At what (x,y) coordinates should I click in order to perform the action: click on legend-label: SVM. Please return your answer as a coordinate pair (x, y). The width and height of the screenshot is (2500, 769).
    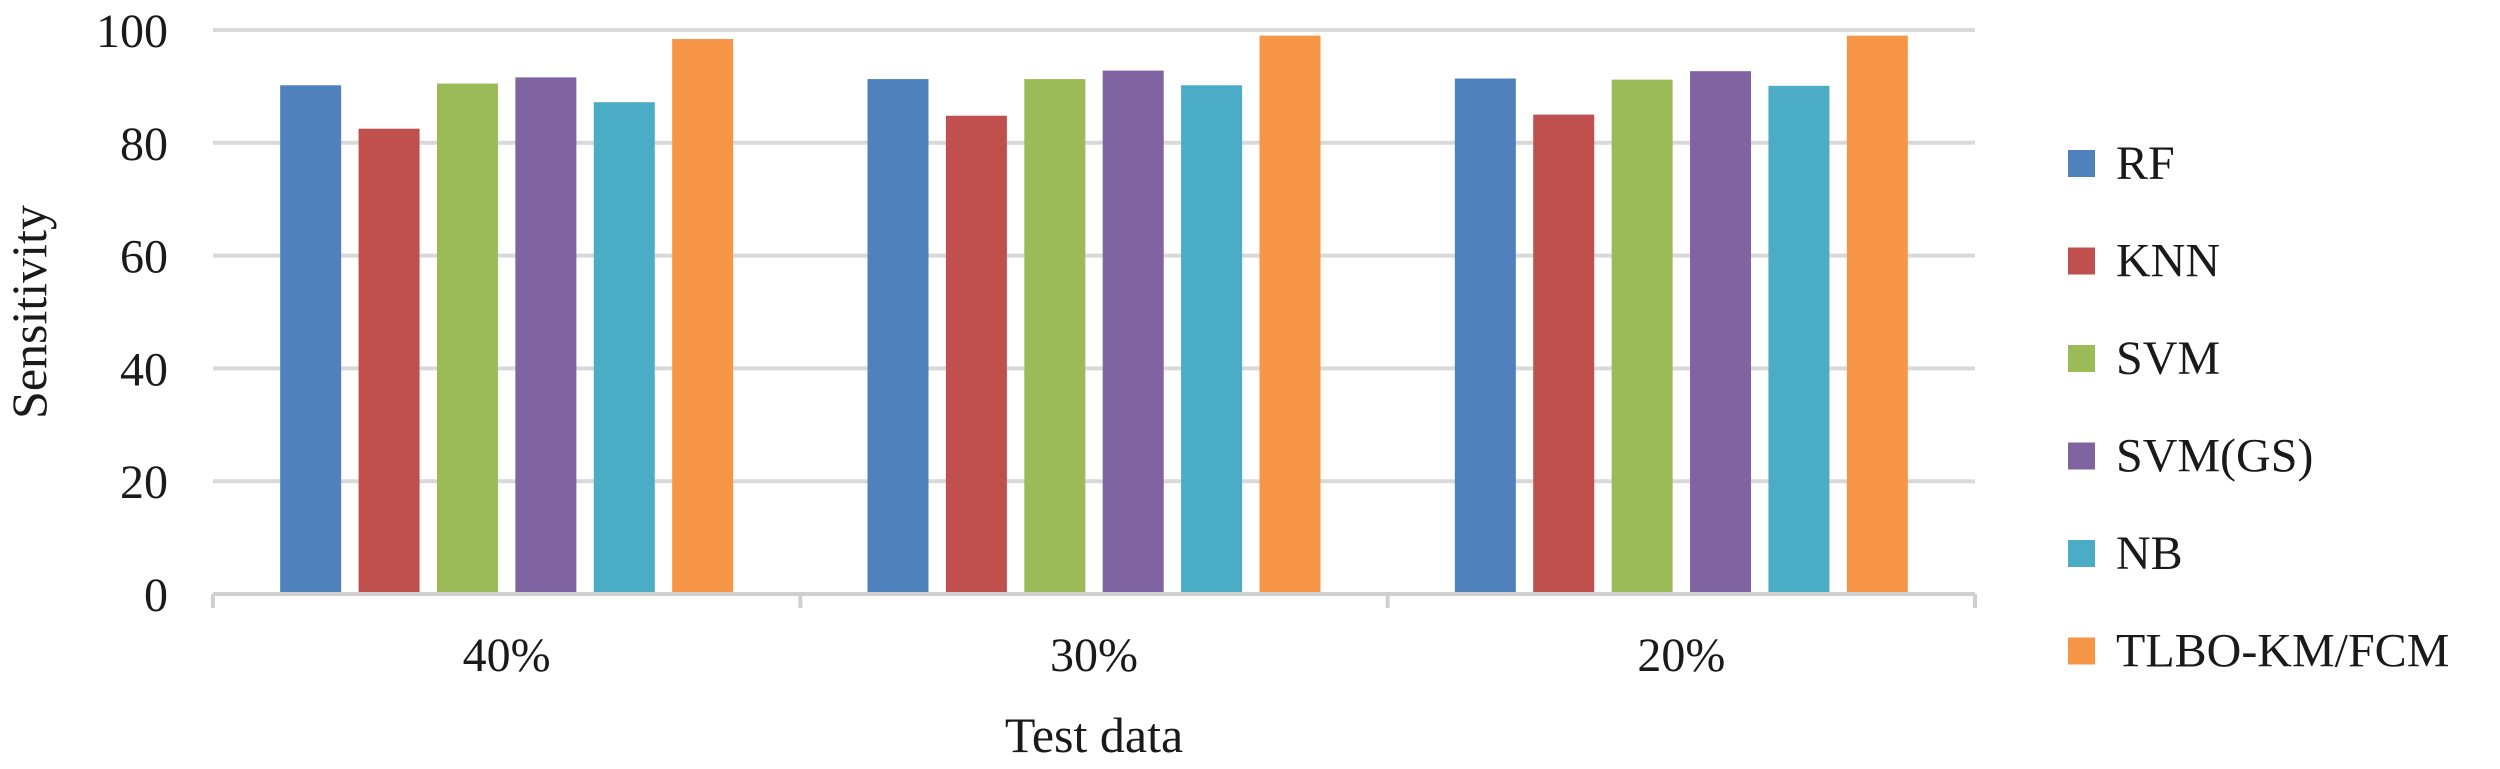
    Looking at the image, I should click on (2168, 358).